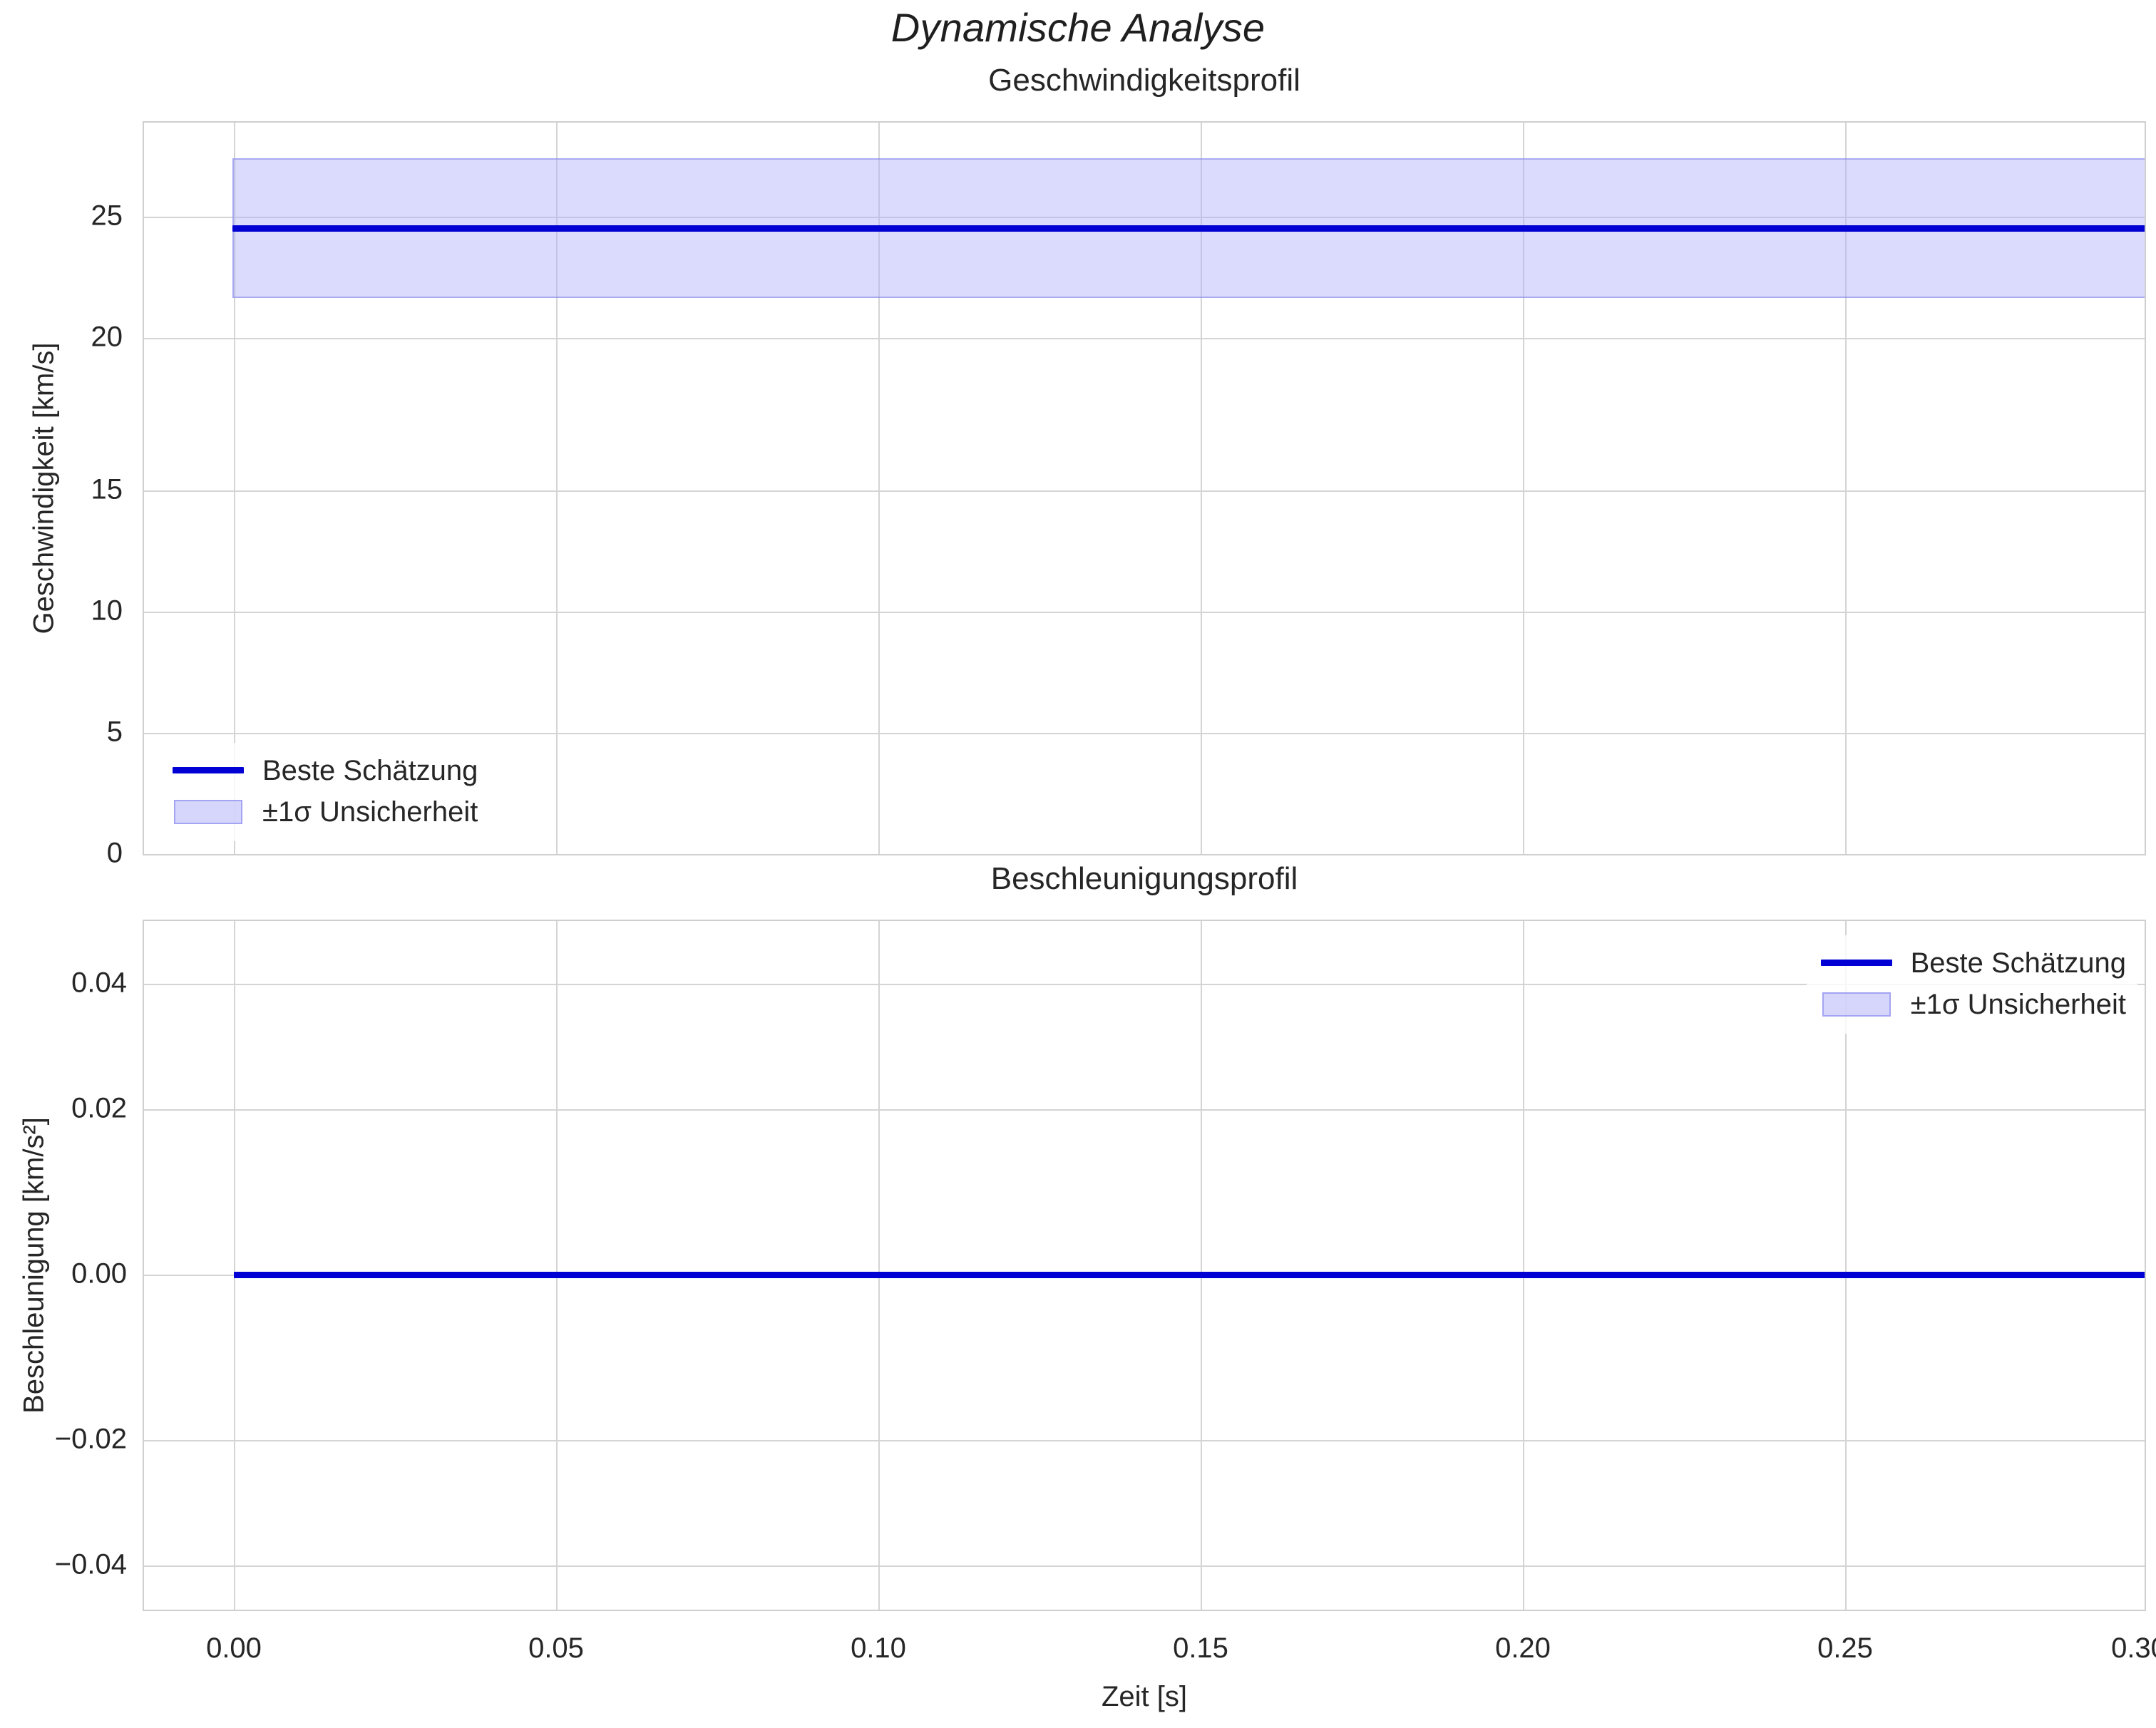 The image size is (2156, 1728). Describe the element at coordinates (1144, 217) in the screenshot. I see `velocity-gridline-y25` at that location.